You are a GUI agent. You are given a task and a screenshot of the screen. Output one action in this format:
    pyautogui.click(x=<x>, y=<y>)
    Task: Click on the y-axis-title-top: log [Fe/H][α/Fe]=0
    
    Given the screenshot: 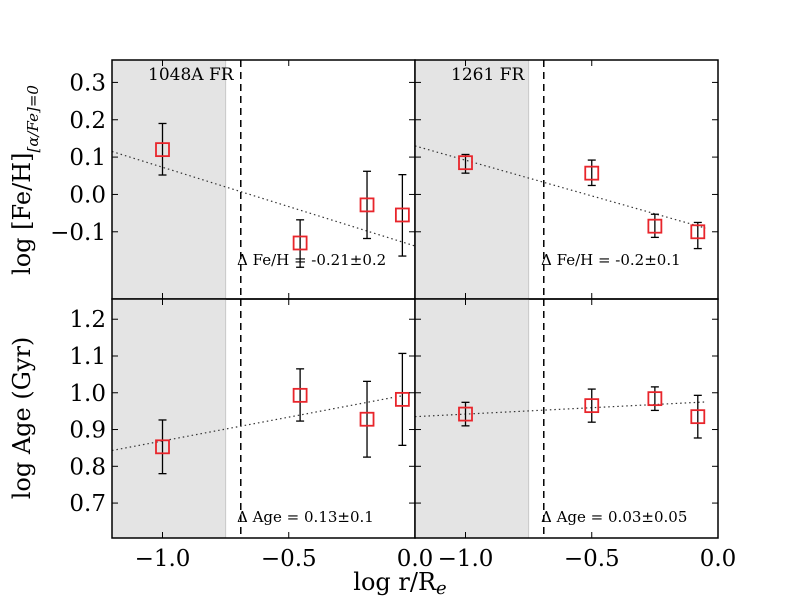 What is the action you would take?
    pyautogui.click(x=25, y=180)
    